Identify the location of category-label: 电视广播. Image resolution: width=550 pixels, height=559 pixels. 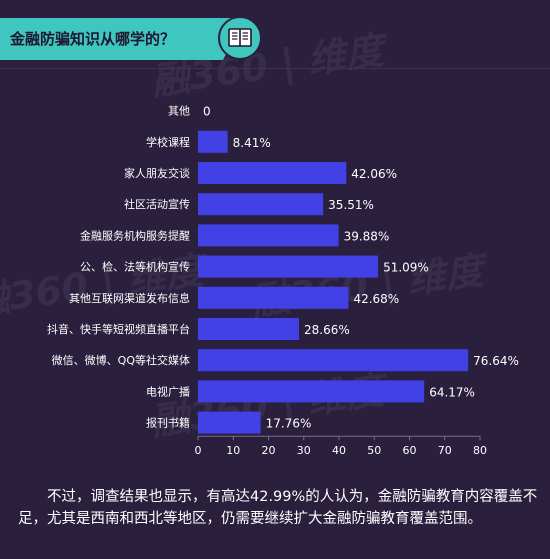
(168, 391).